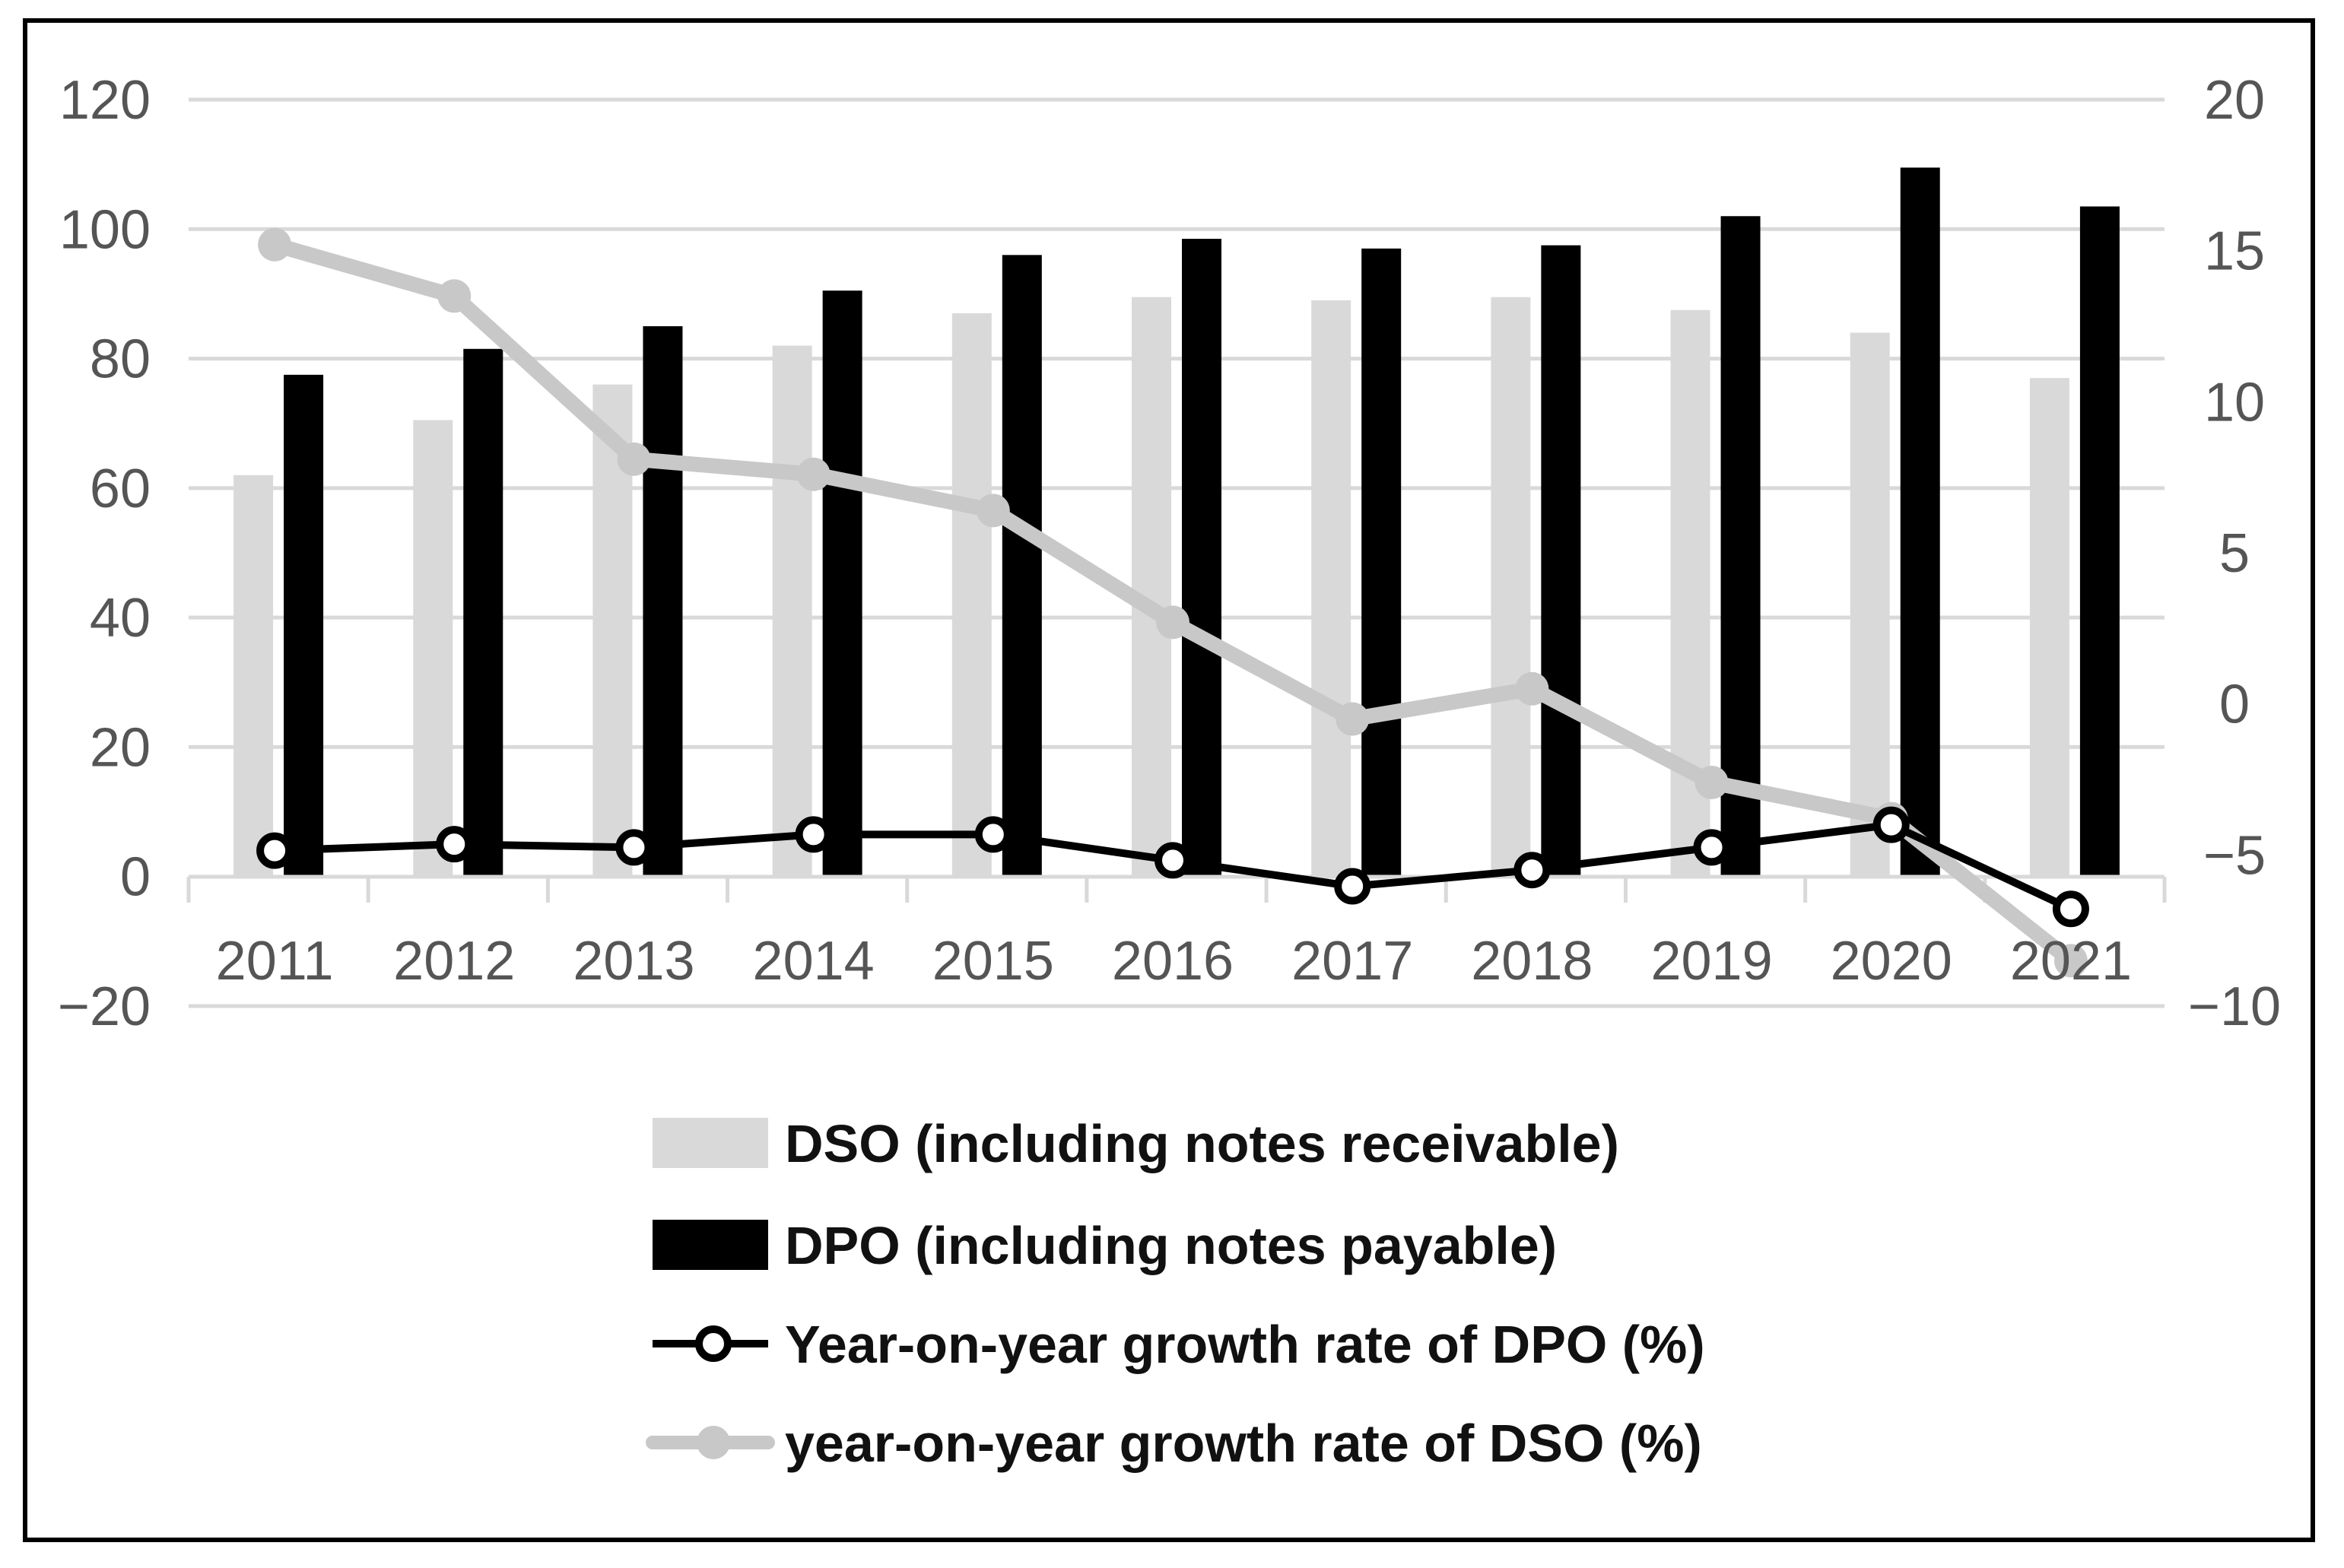 This screenshot has height=1568, width=2344. Describe the element at coordinates (1151, 588) in the screenshot. I see `dso-bar-2016` at that location.